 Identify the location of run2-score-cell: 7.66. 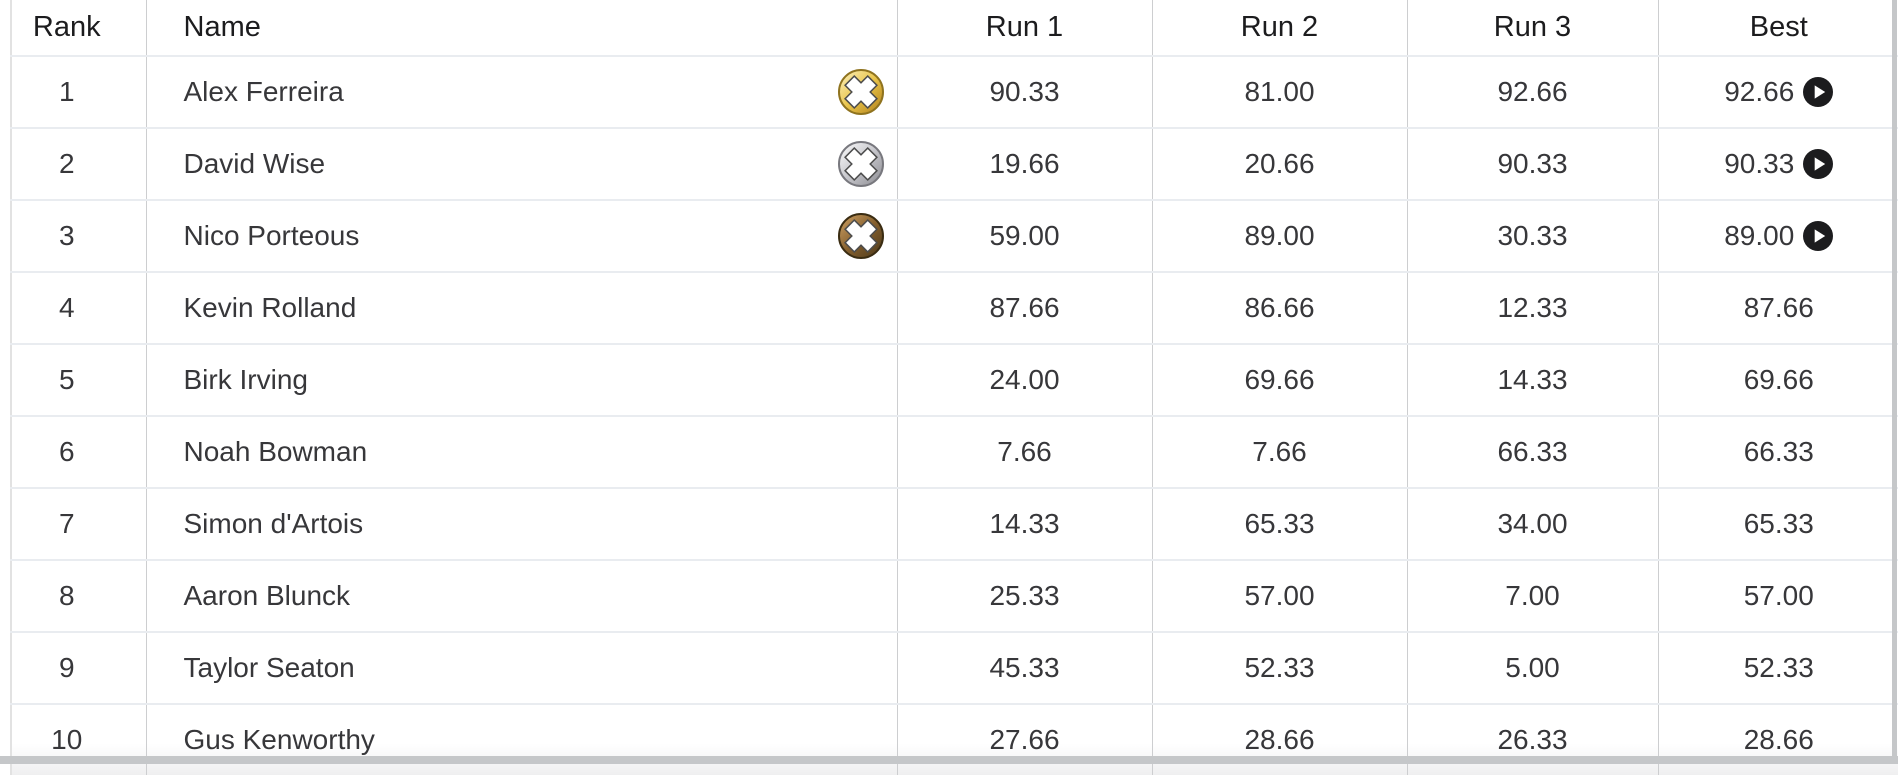
(1279, 451).